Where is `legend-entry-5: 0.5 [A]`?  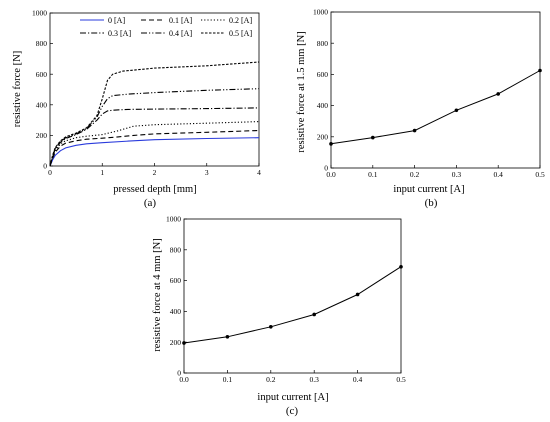 legend-entry-5: 0.5 [A] is located at coordinates (240, 33).